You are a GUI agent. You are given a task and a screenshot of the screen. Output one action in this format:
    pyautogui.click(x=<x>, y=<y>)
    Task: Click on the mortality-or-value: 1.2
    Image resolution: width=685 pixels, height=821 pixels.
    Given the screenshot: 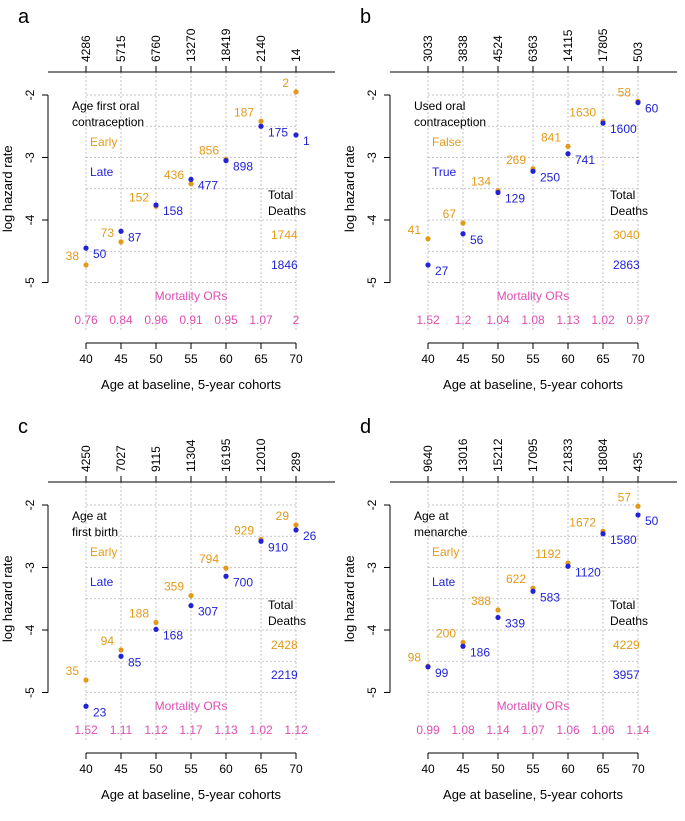 What is the action you would take?
    pyautogui.click(x=463, y=320)
    